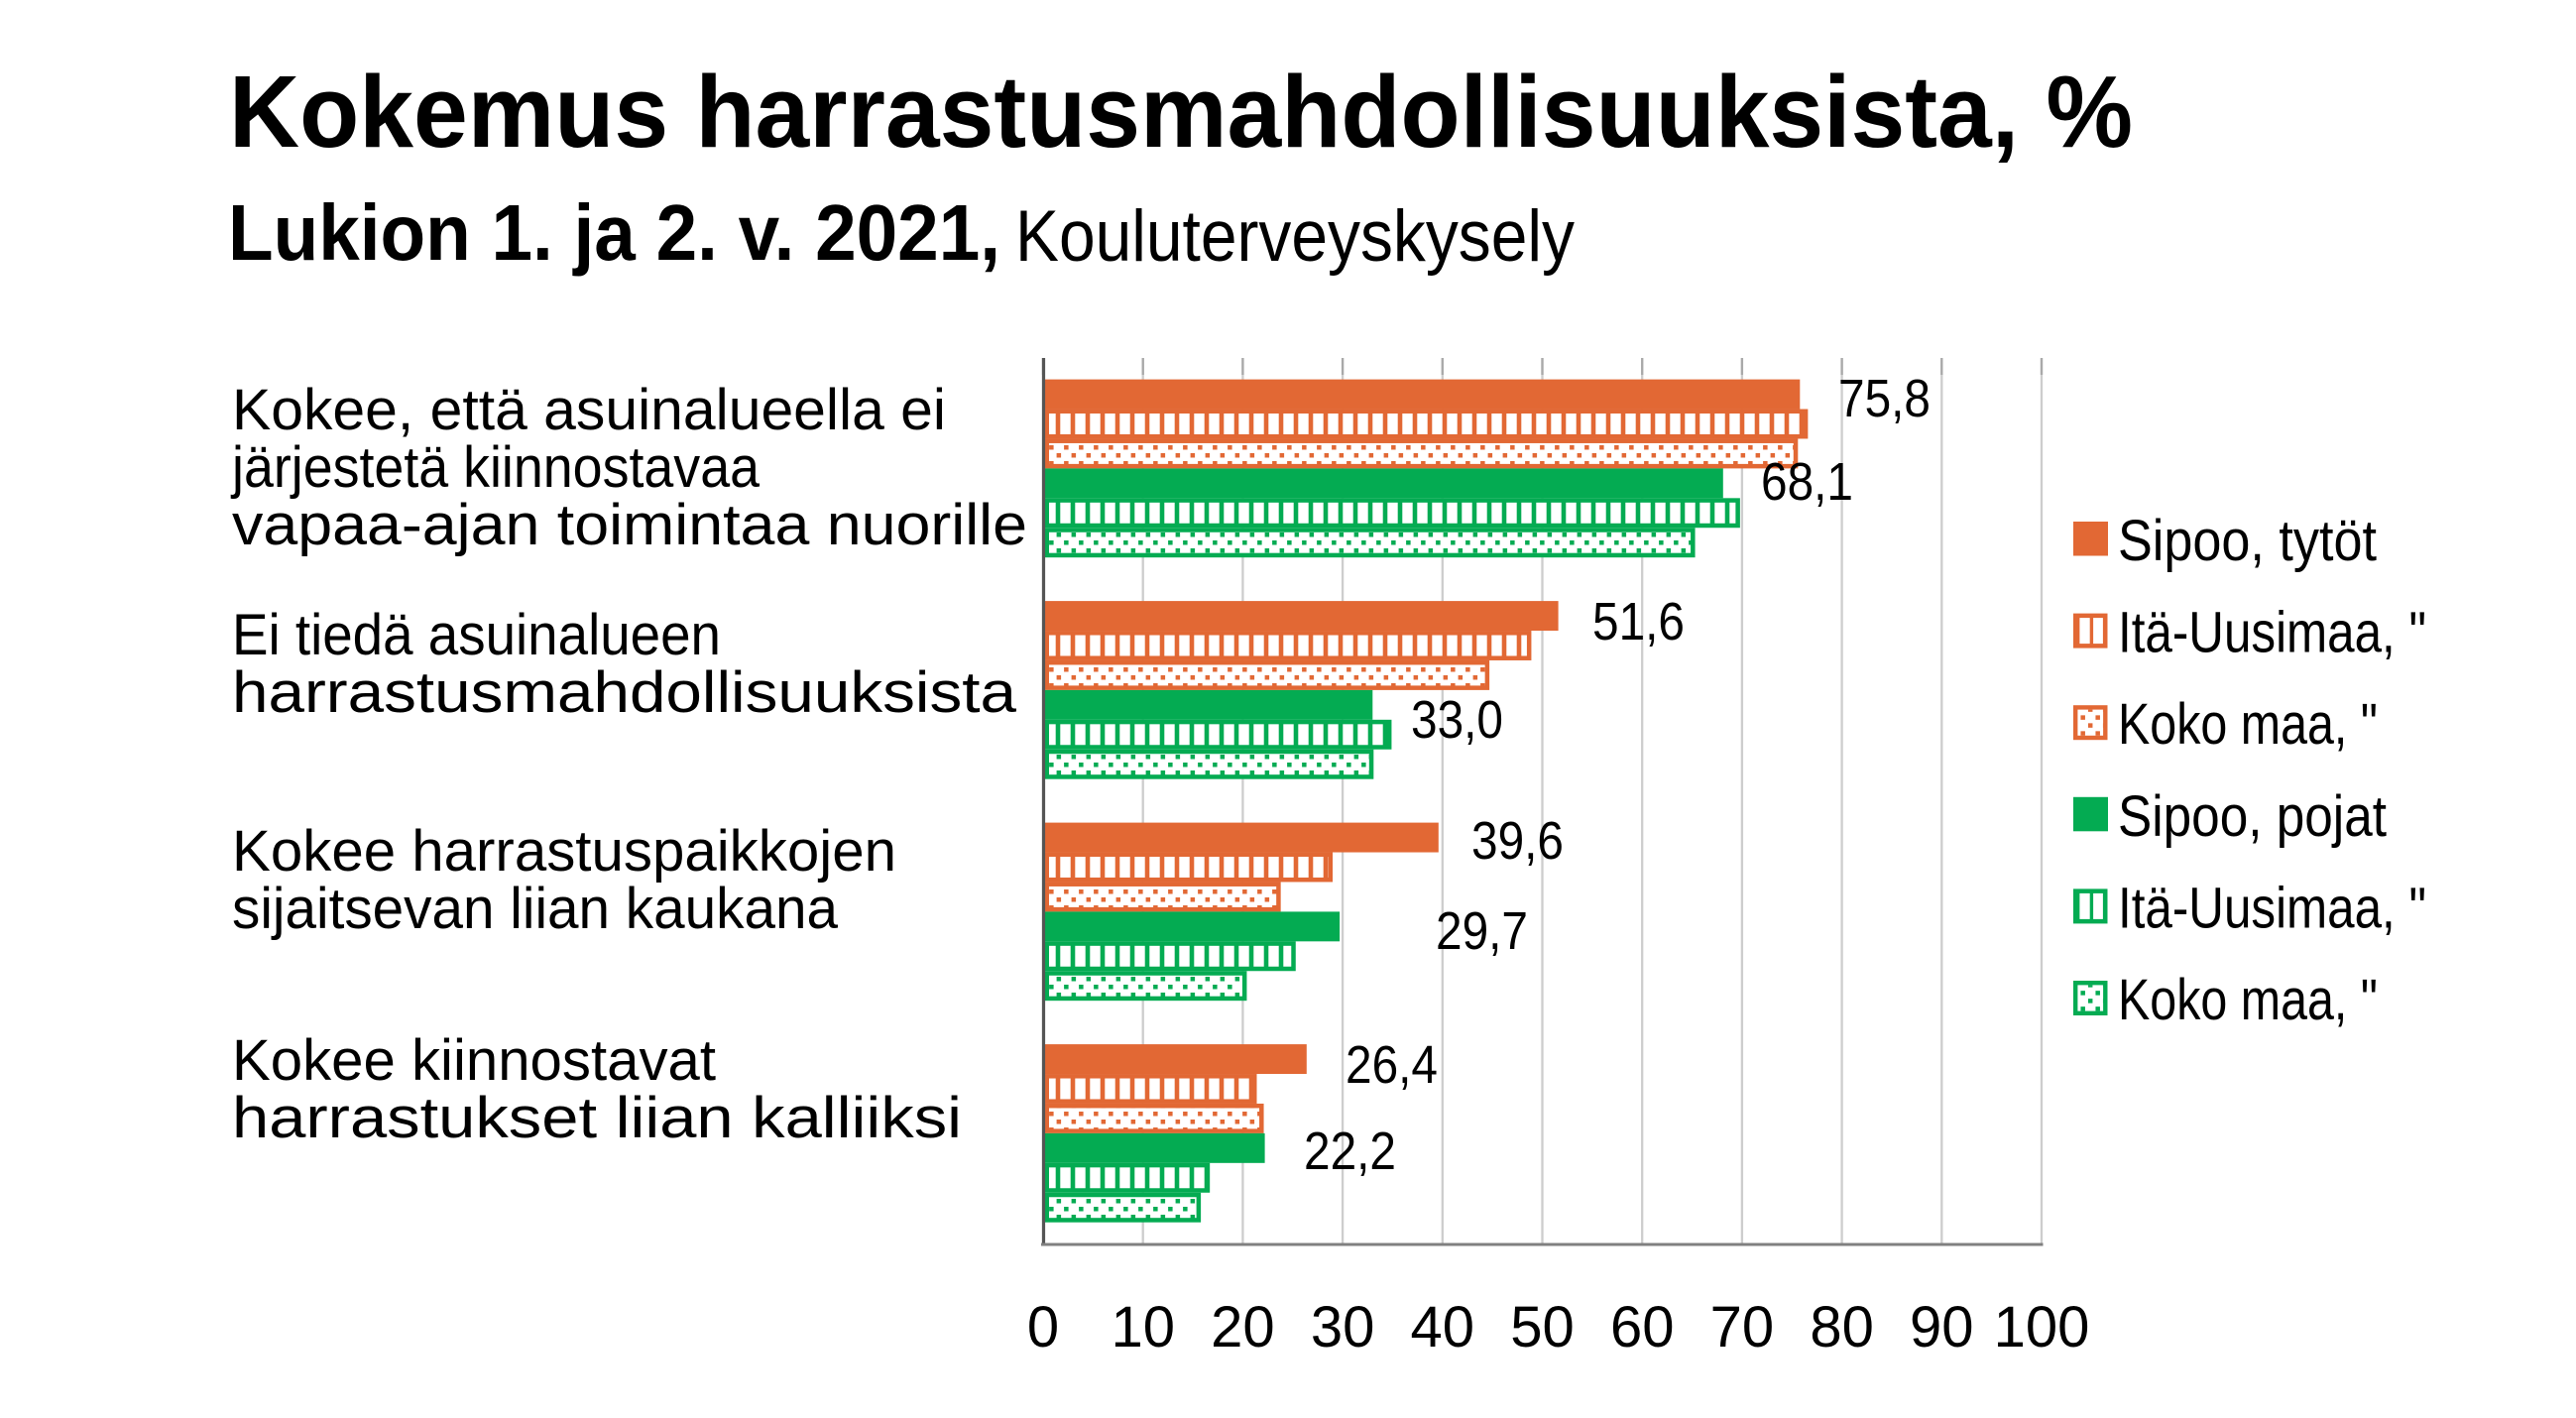  Describe the element at coordinates (1482, 931) in the screenshot. I see `svg-text: 29,7` at that location.